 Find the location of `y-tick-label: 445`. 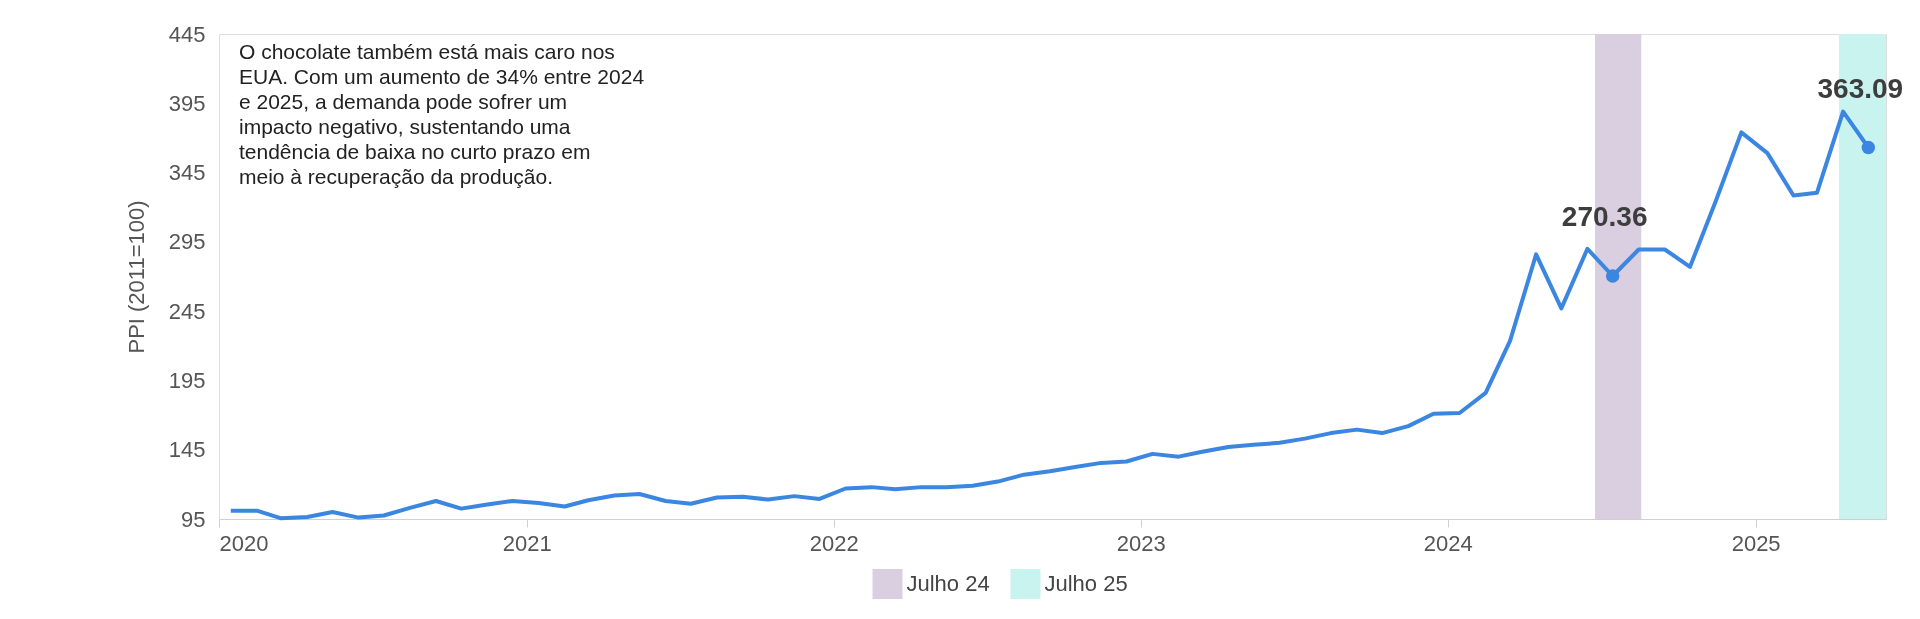

y-tick-label: 445 is located at coordinates (187, 34).